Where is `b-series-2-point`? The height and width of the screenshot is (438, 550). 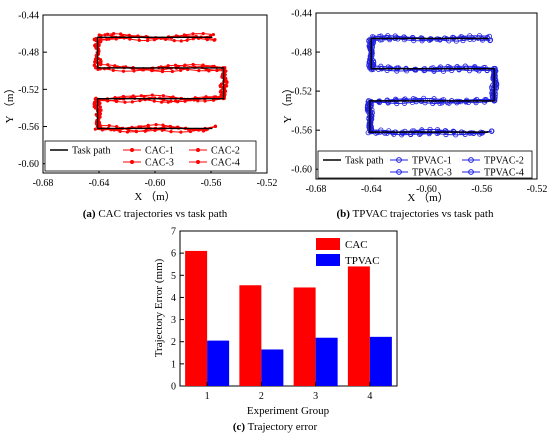 b-series-2-point is located at coordinates (490, 40).